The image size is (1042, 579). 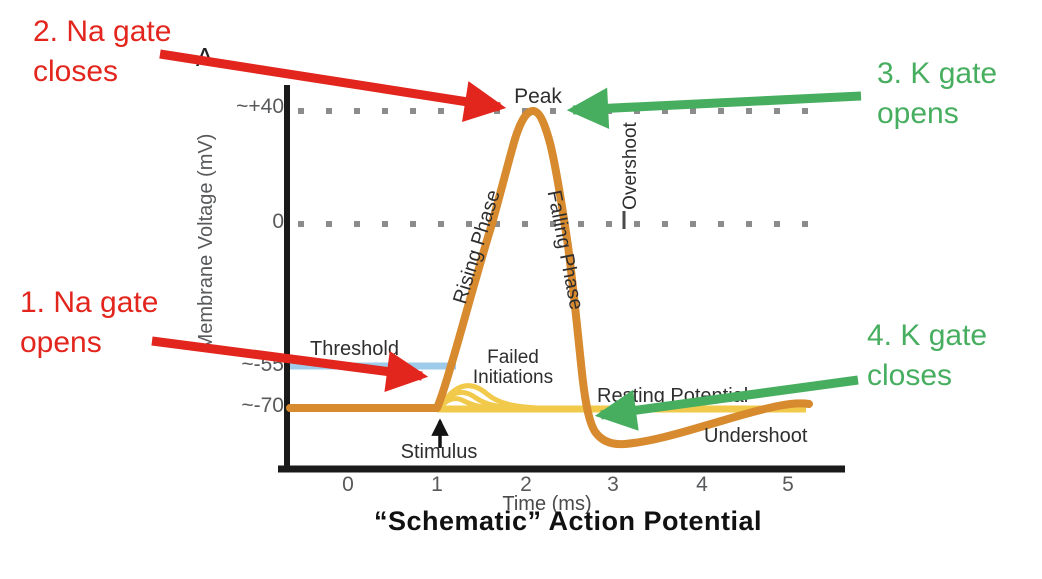 I want to click on threshold-label: Threshold, so click(x=354, y=349).